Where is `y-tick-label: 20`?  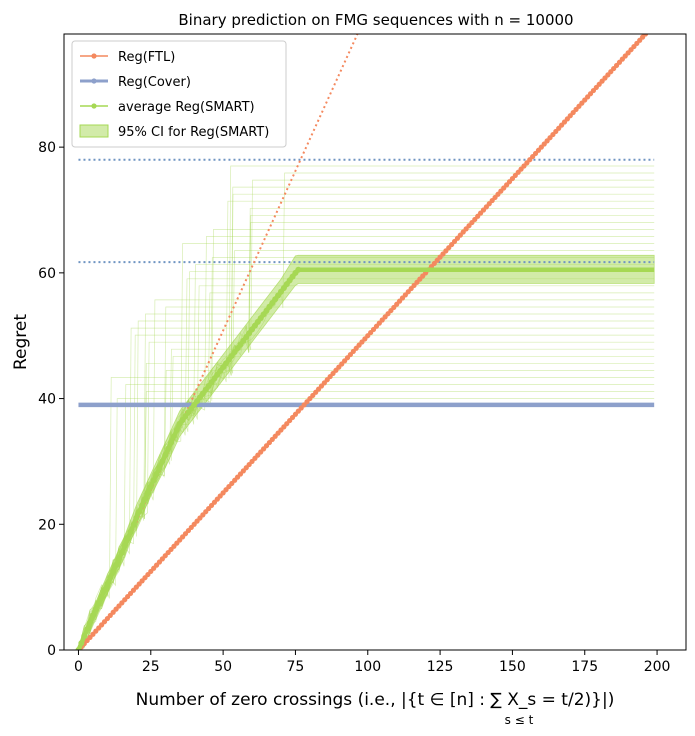 y-tick-label: 20 is located at coordinates (47, 525).